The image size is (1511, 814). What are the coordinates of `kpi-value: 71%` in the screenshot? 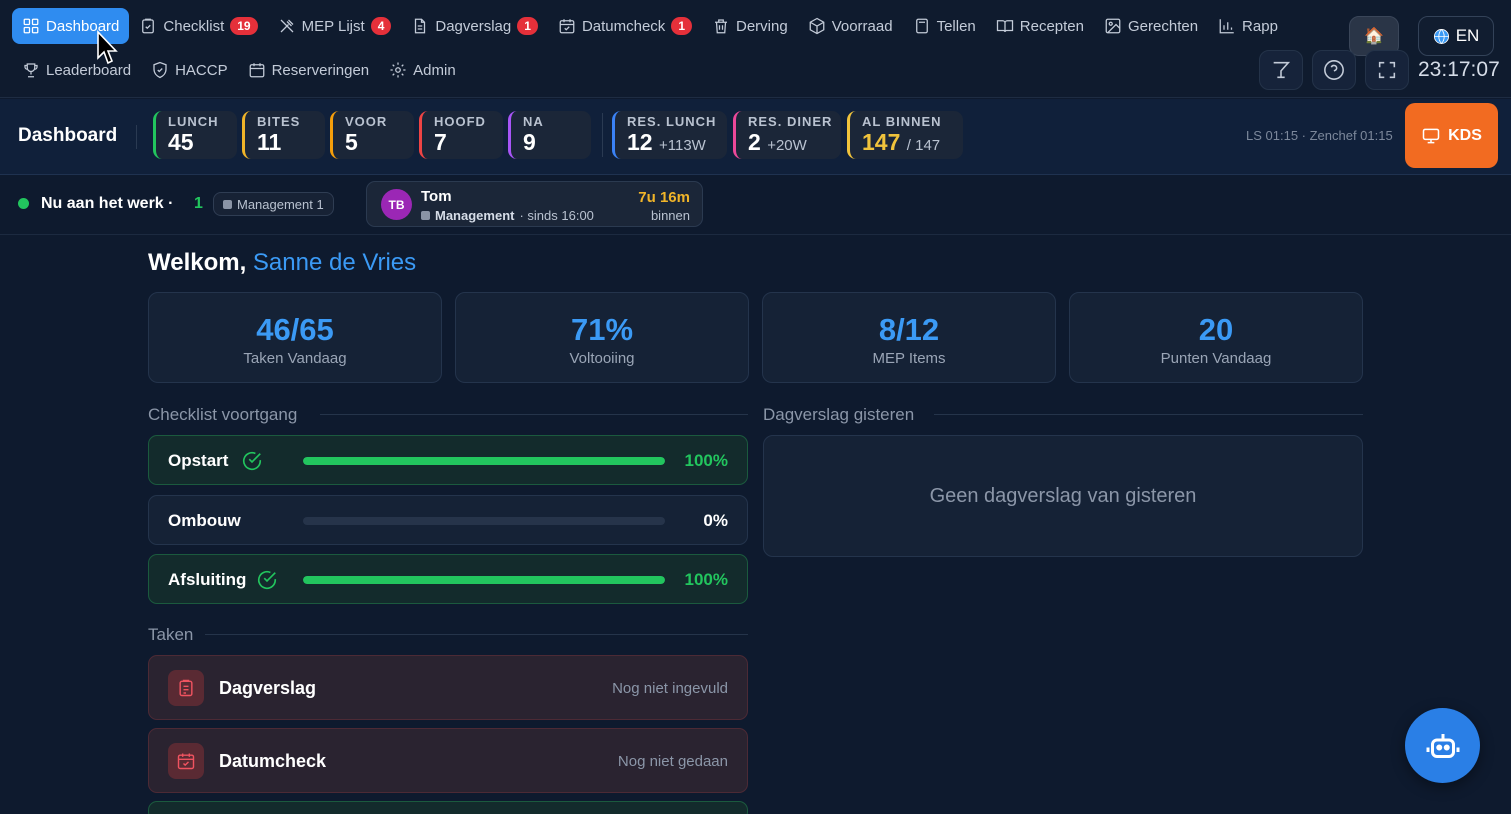 It's located at (602, 329).